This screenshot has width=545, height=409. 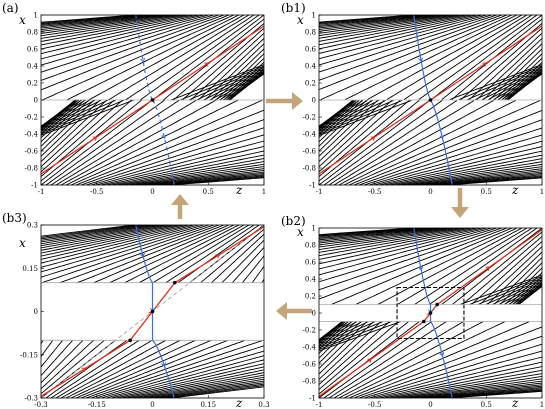 I want to click on y-tick-label: 0.6, so click(x=311, y=50).